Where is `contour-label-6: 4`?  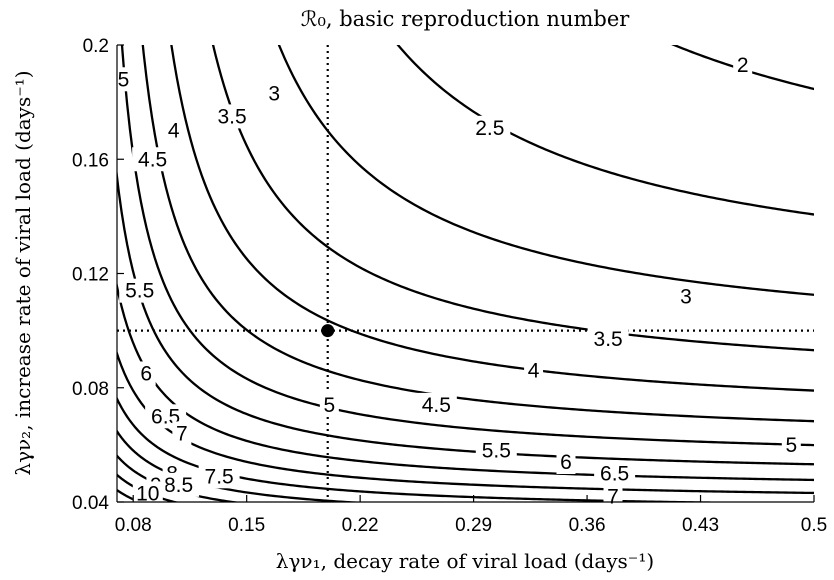 contour-label-6: 4 is located at coordinates (174, 131).